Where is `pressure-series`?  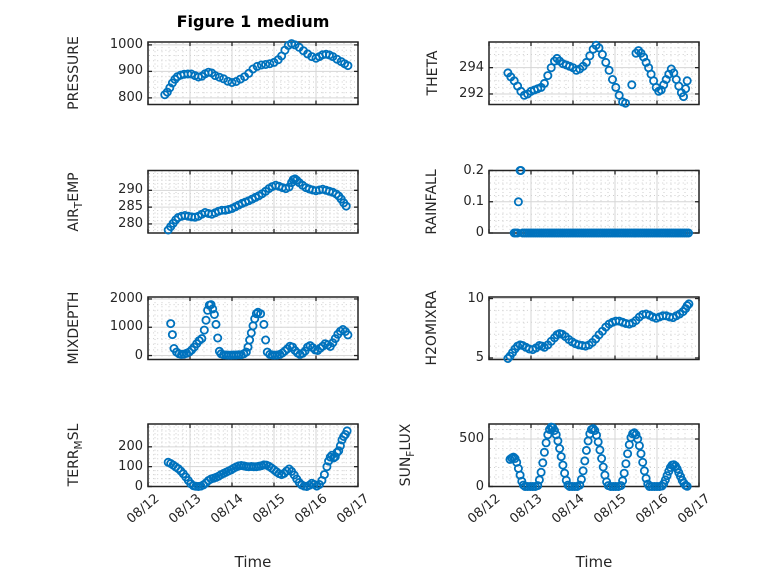
pressure-series is located at coordinates (256, 69).